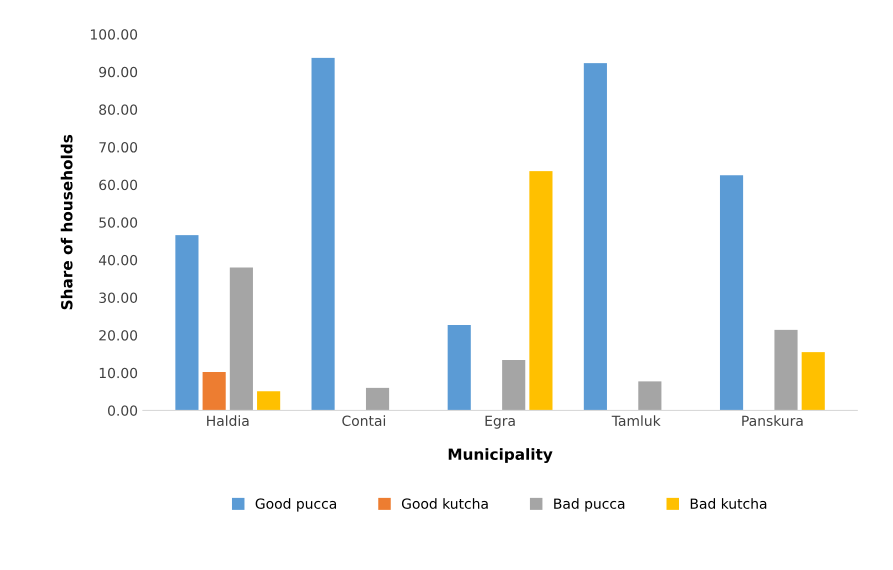  I want to click on y-tick-label: 80.00, so click(118, 109).